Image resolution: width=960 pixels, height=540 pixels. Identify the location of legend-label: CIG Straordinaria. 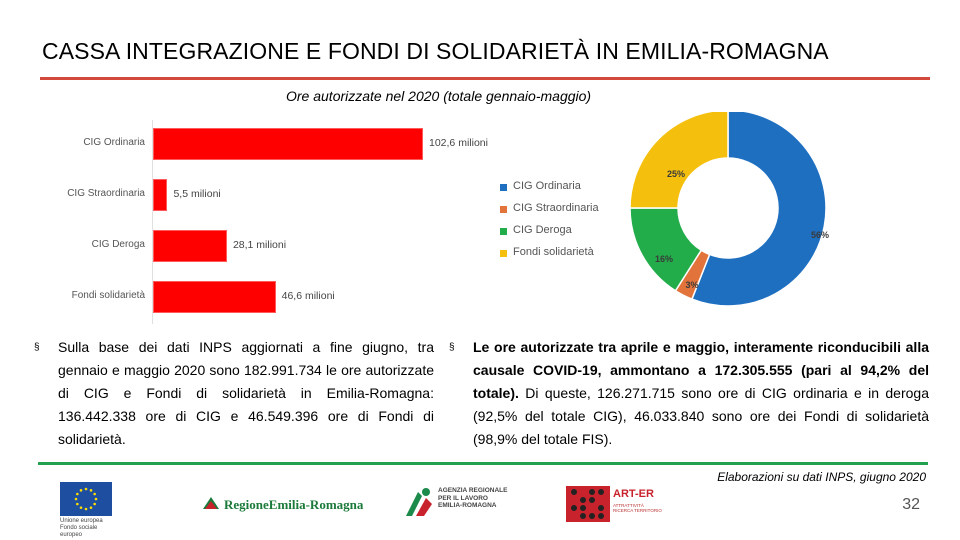
(556, 208).